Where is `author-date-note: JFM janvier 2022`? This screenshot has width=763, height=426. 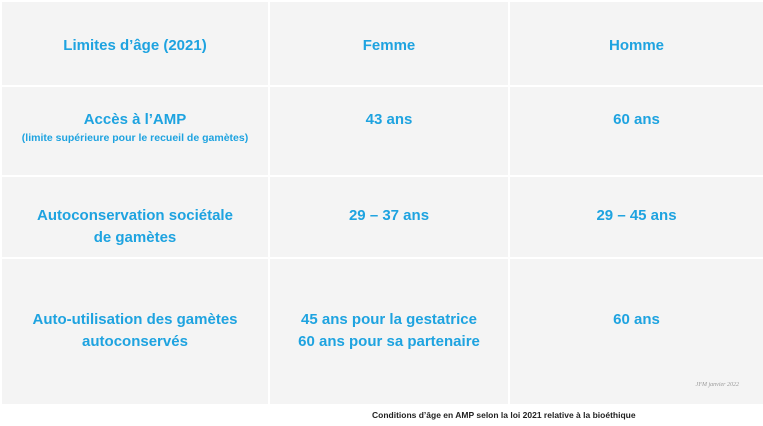
author-date-note: JFM janvier 2022 is located at coordinates (717, 385).